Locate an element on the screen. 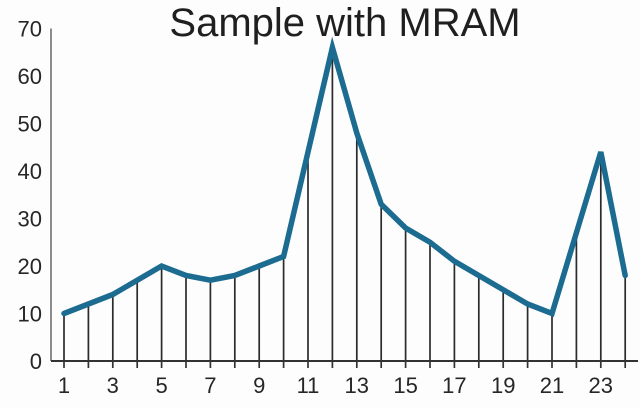 This screenshot has width=640, height=408. y-tick-label: 10 is located at coordinates (30, 314).